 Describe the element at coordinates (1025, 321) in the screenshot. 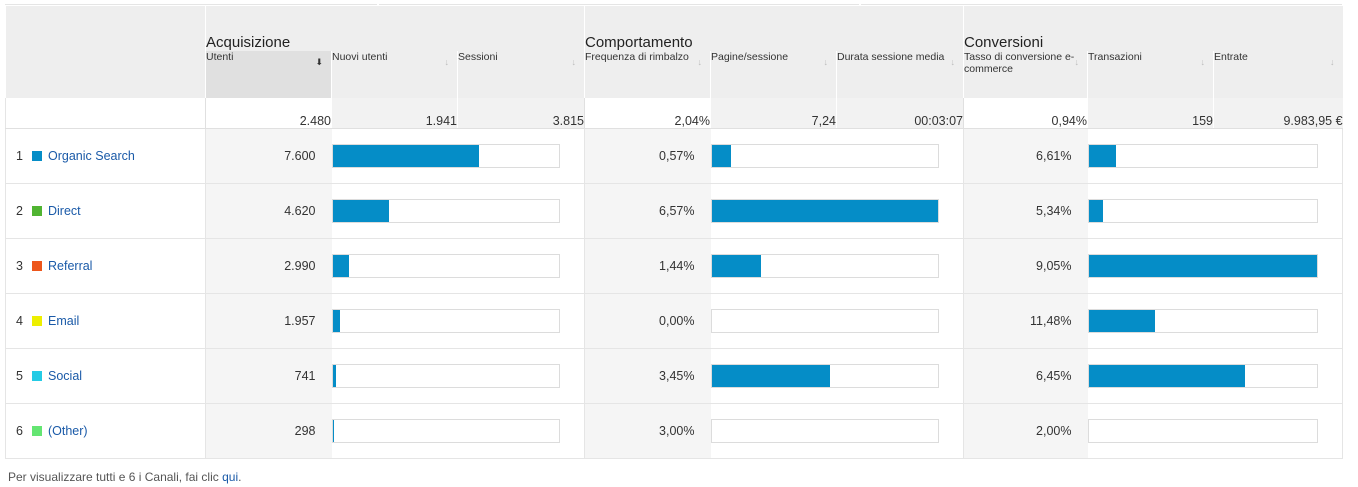

I see `conv-rate-value: 11,48%` at that location.